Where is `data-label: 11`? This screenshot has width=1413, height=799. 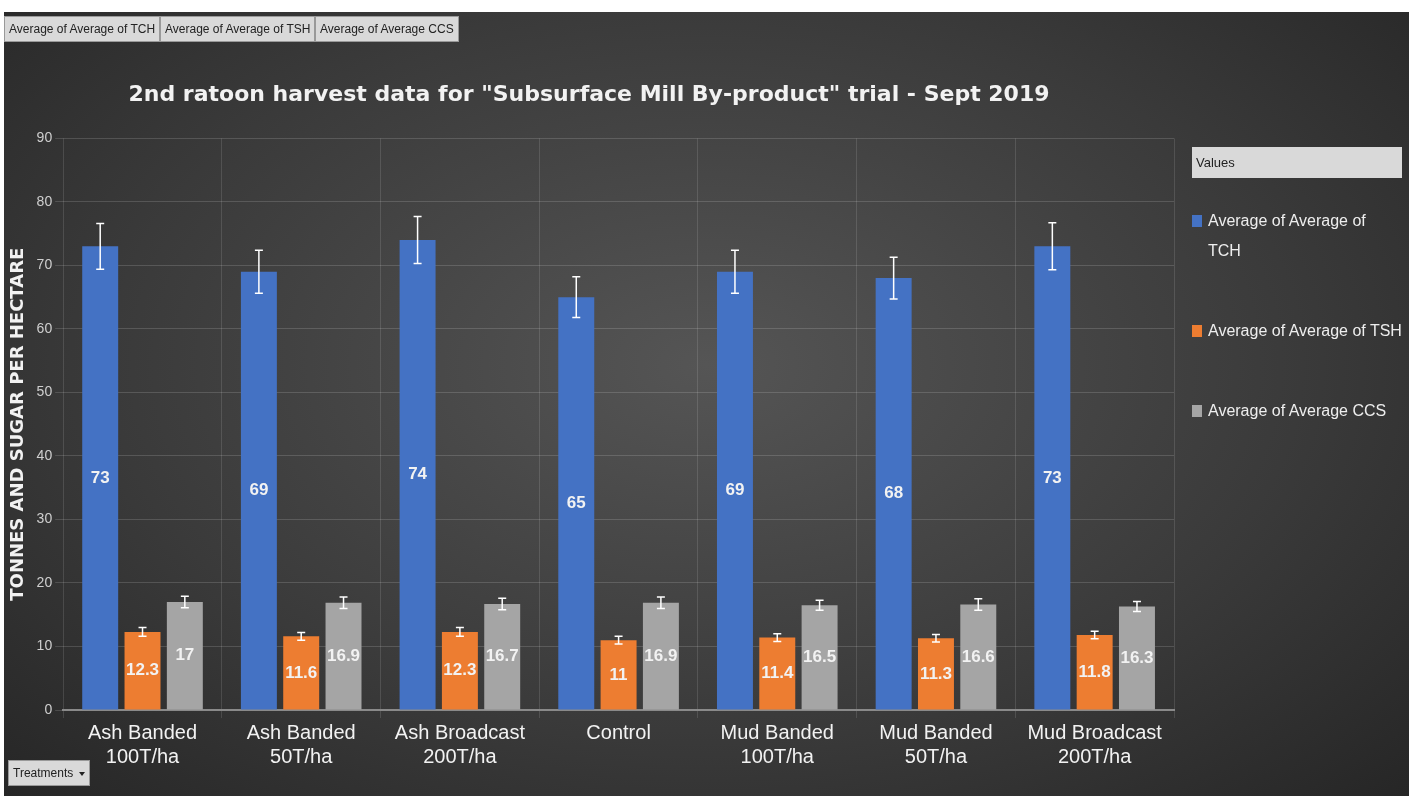
data-label: 11 is located at coordinates (618, 674).